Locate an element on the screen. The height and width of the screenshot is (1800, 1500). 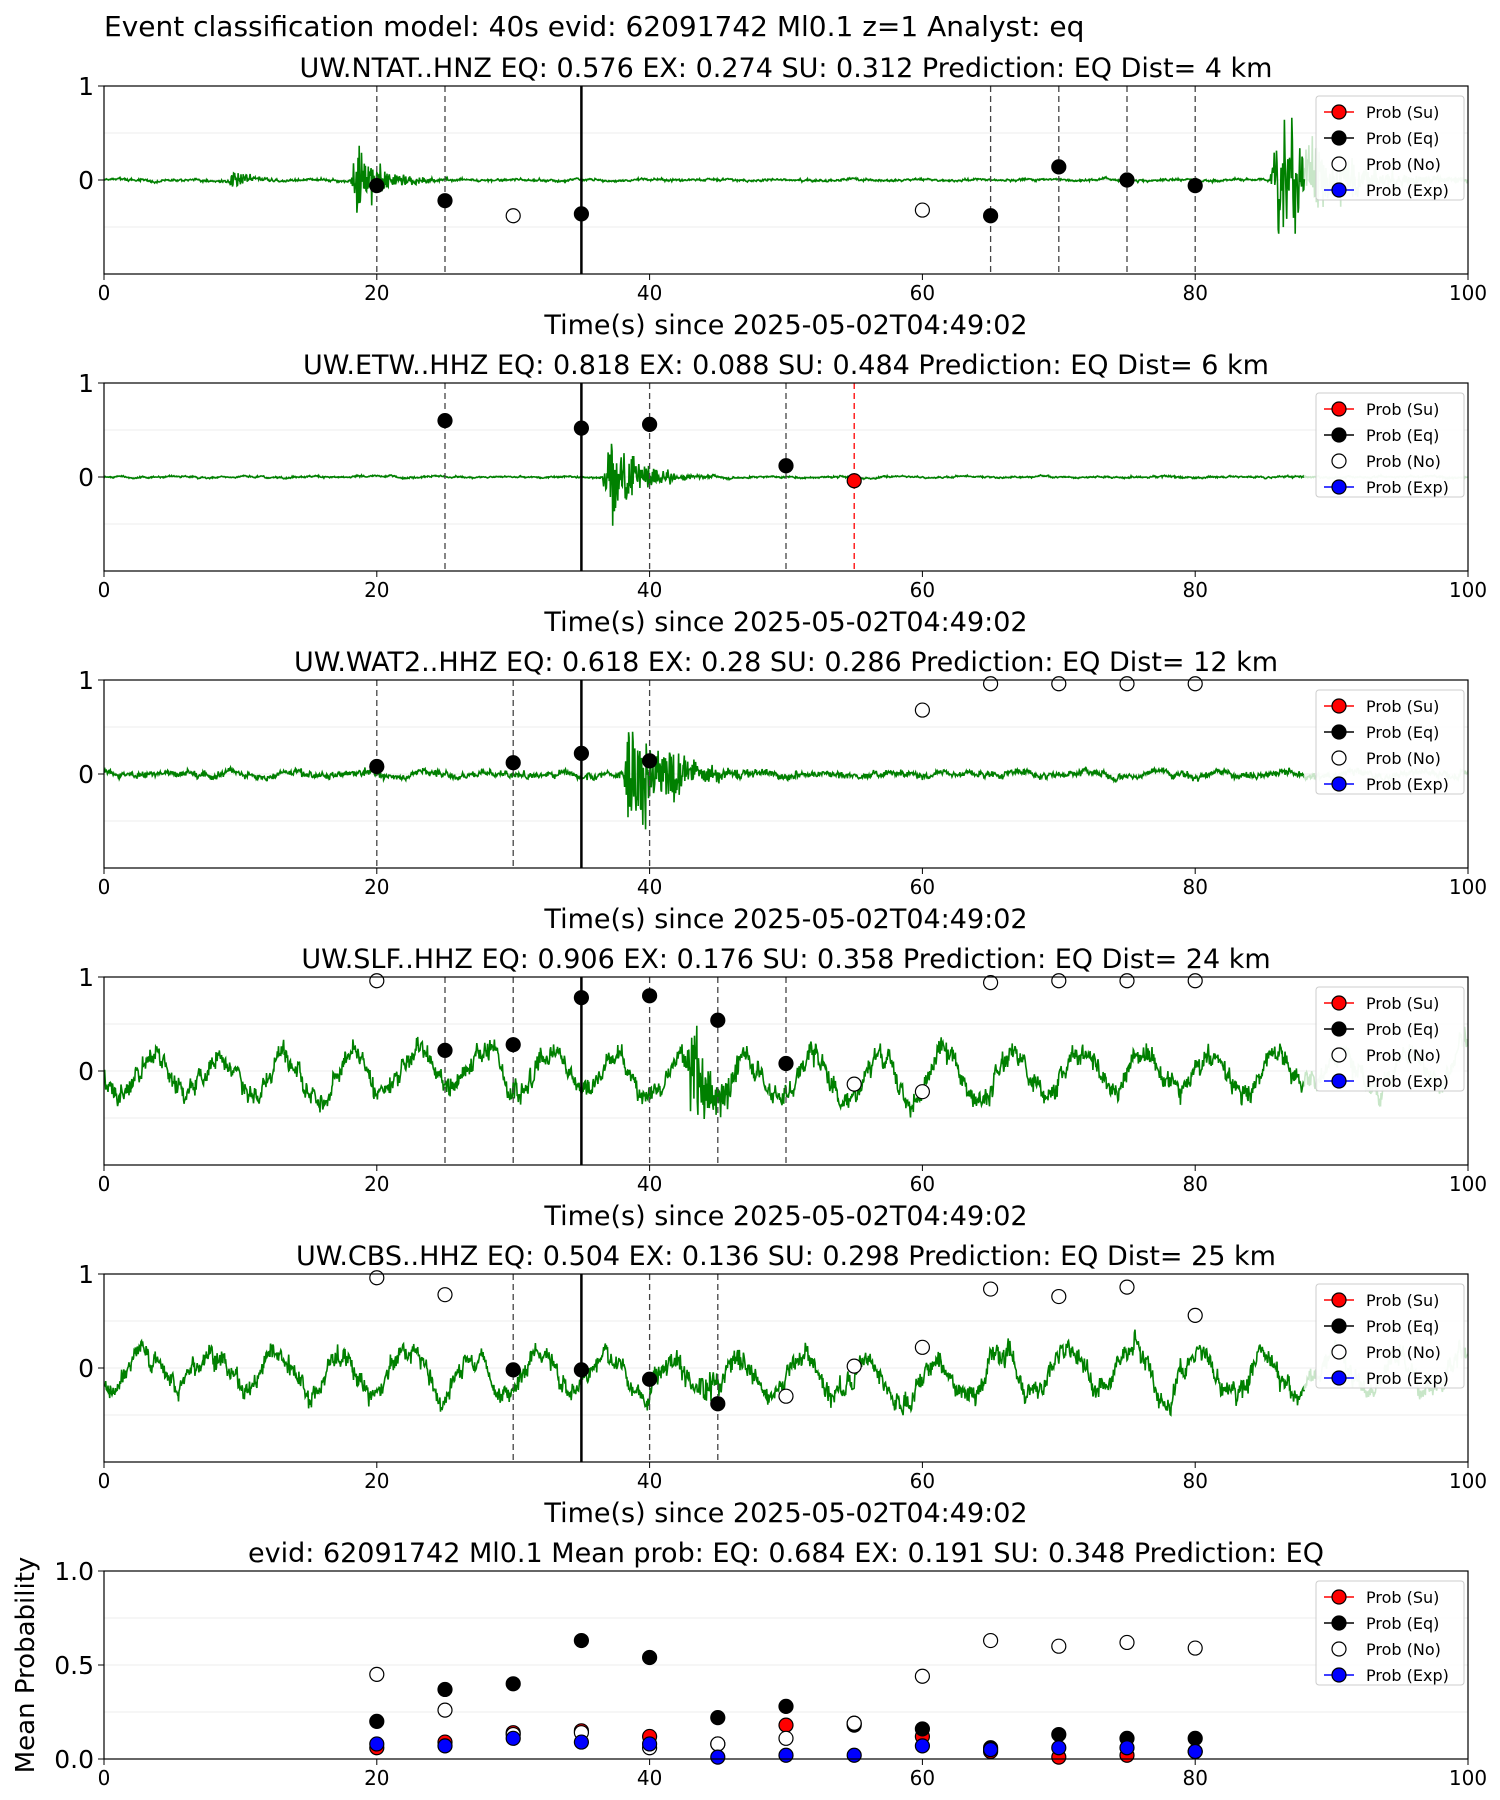
mean-prob-point-su is located at coordinates (786, 1725).